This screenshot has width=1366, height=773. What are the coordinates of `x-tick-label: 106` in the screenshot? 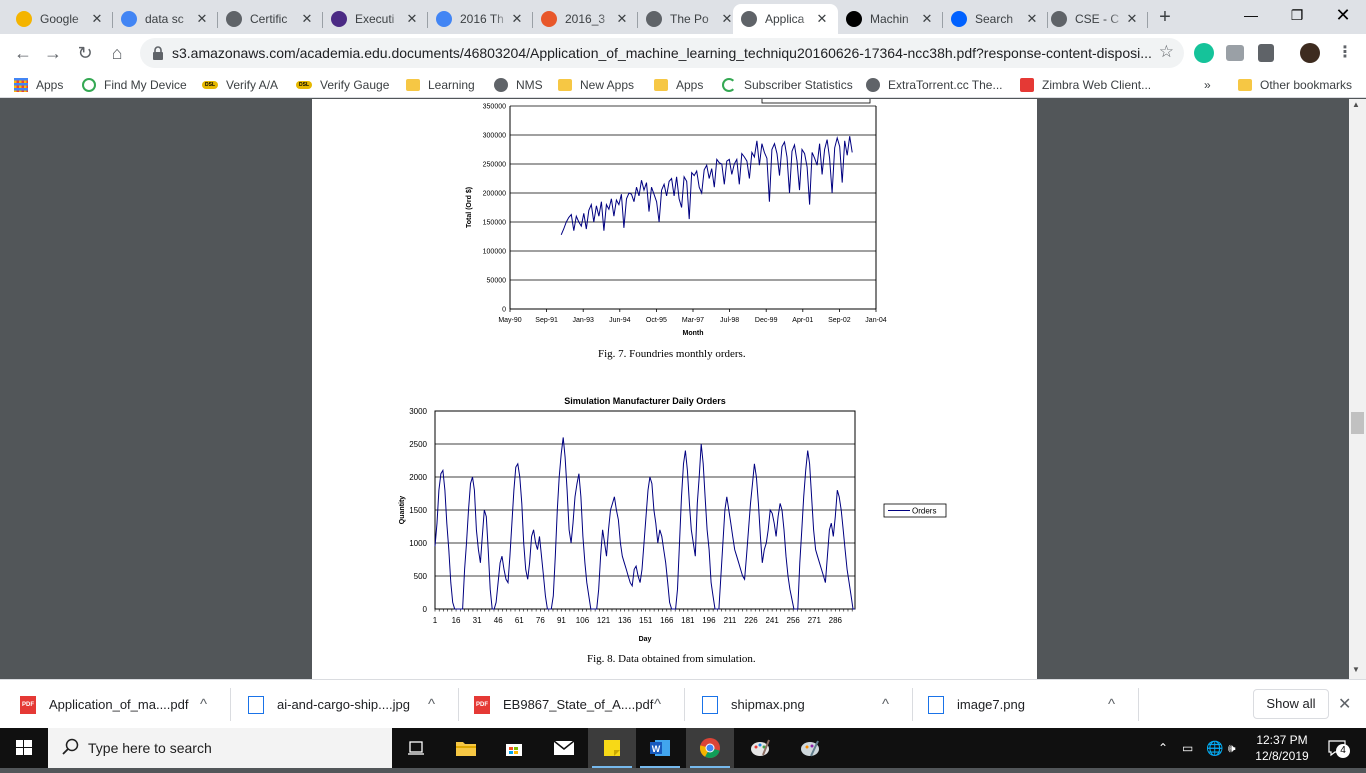 It's located at (583, 620).